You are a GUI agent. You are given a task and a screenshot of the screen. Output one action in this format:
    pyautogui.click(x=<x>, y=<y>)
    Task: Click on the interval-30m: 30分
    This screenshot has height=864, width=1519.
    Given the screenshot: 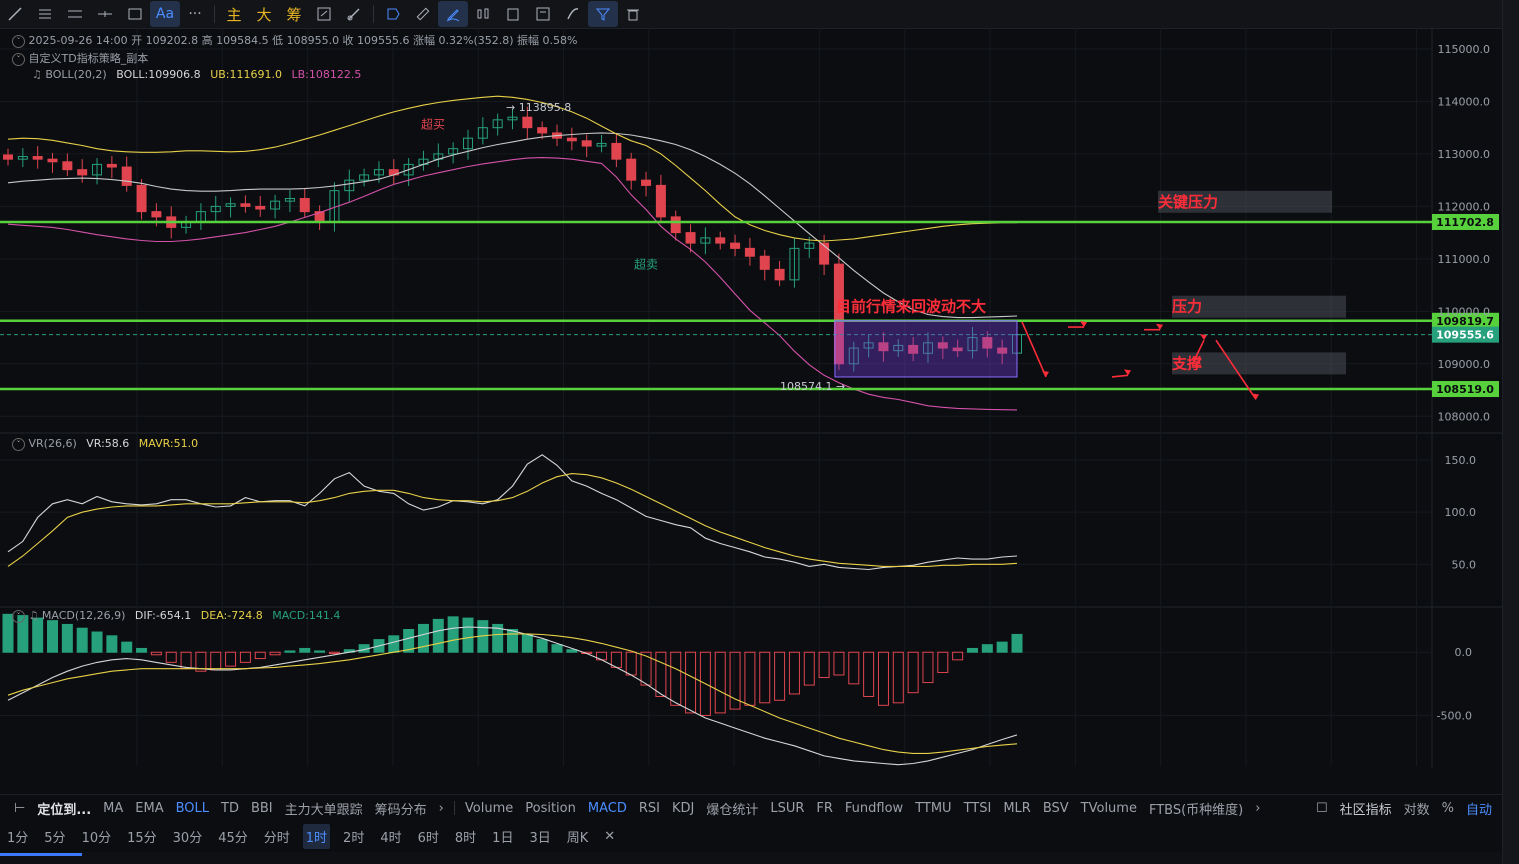 What is the action you would take?
    pyautogui.click(x=187, y=838)
    